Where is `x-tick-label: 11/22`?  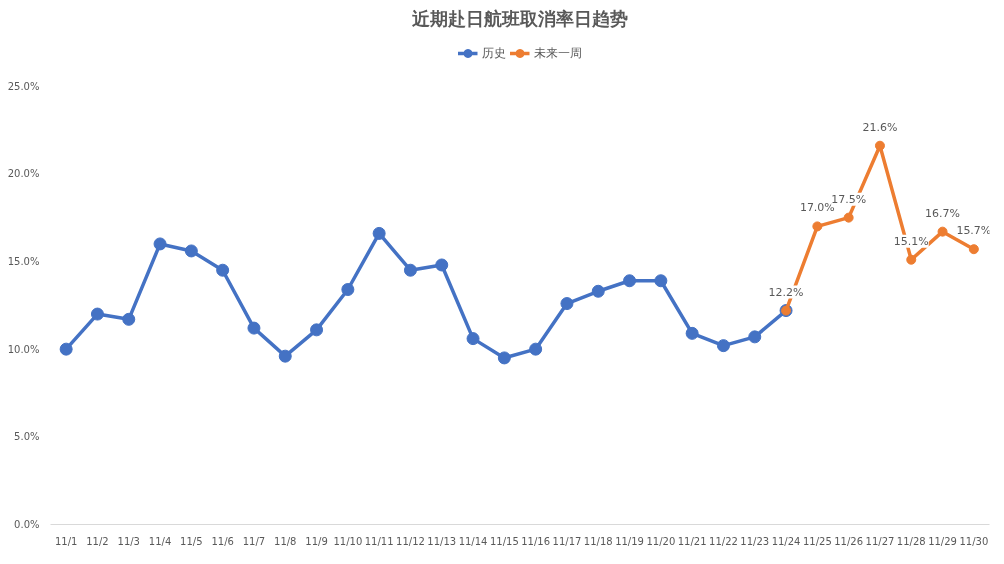
x-tick-label: 11/22 is located at coordinates (723, 541).